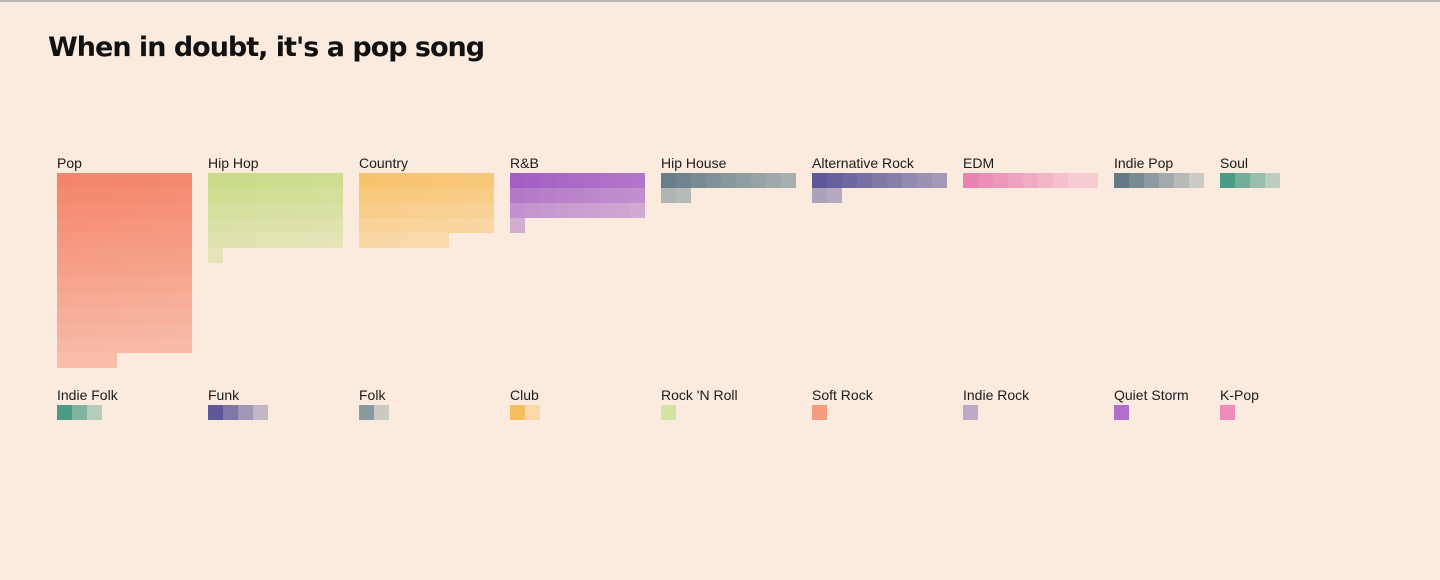 This screenshot has width=1440, height=580. What do you see at coordinates (524, 163) in the screenshot?
I see `genre-label: R&B` at bounding box center [524, 163].